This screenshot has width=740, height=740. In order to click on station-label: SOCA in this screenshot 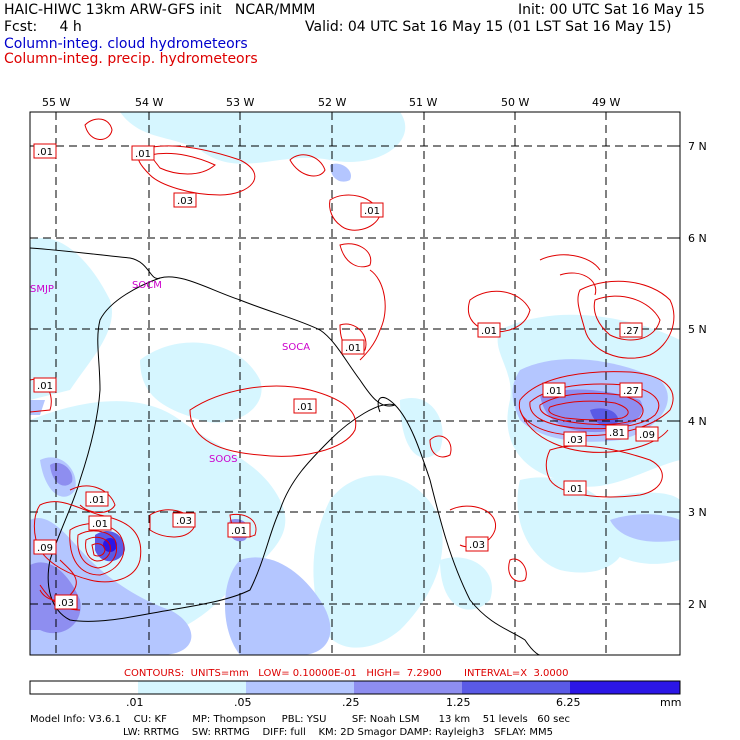, I will do `click(296, 347)`.